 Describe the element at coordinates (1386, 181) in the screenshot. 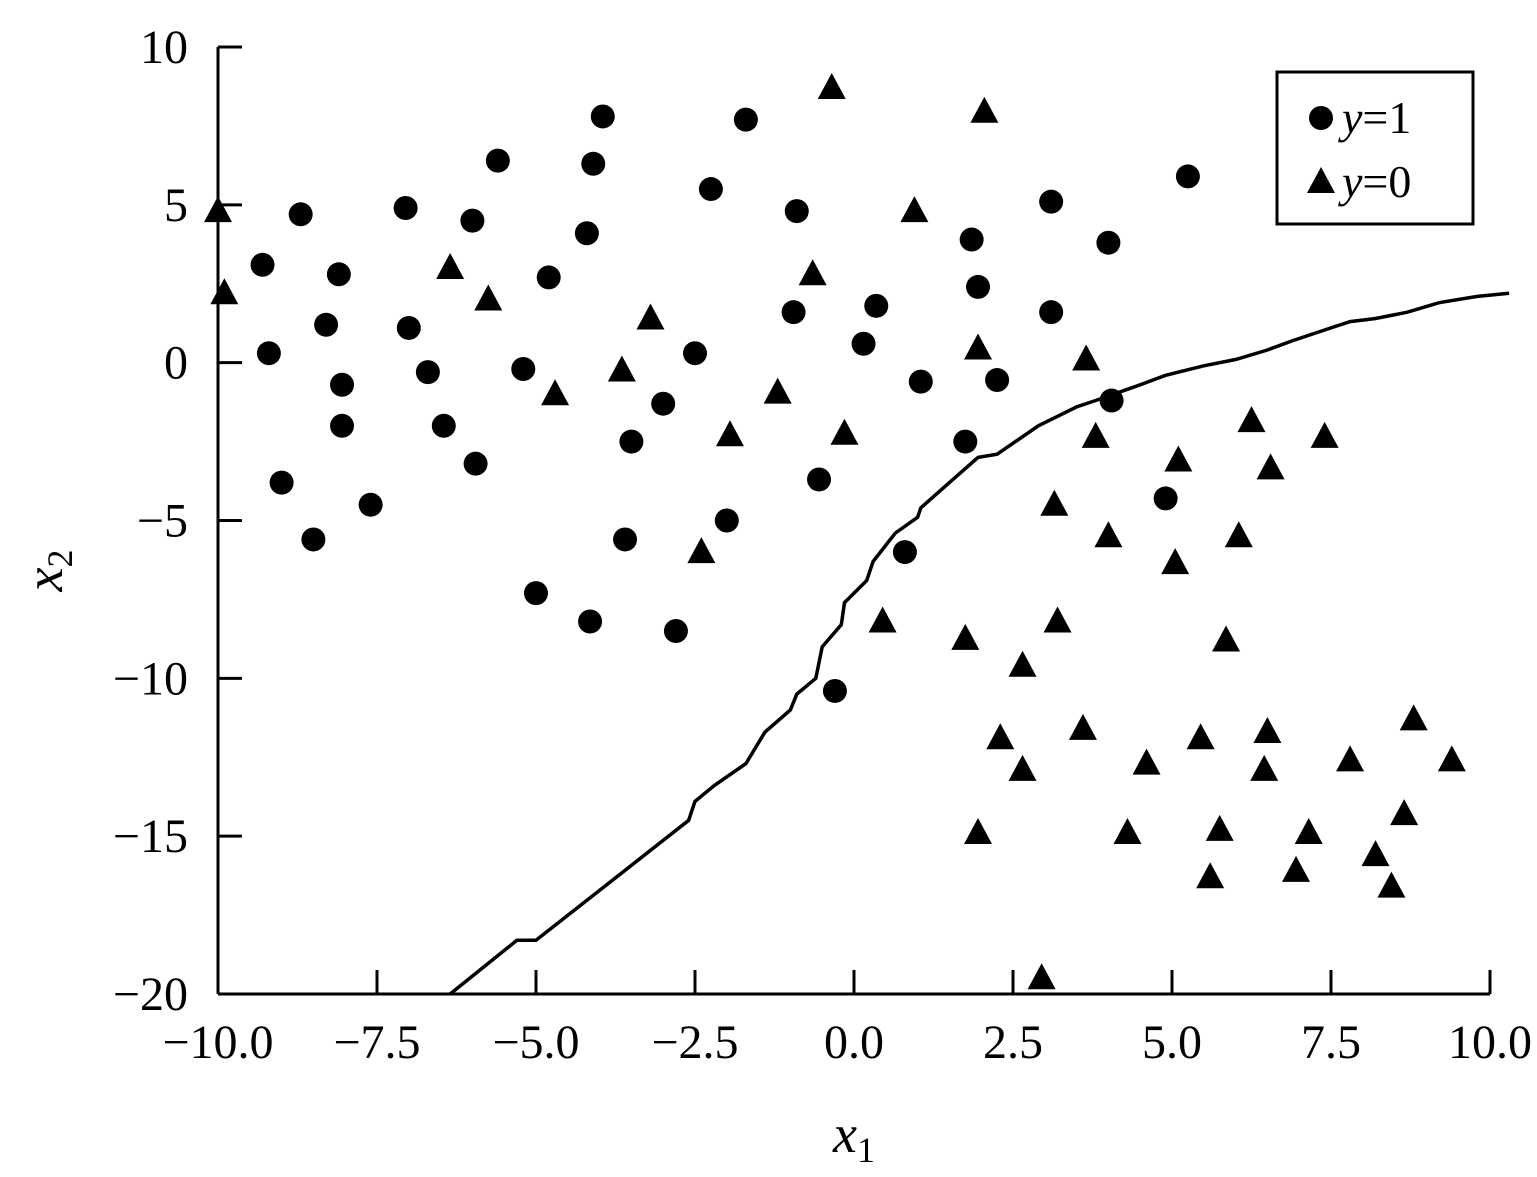

I see `legend-label-value: =0` at that location.